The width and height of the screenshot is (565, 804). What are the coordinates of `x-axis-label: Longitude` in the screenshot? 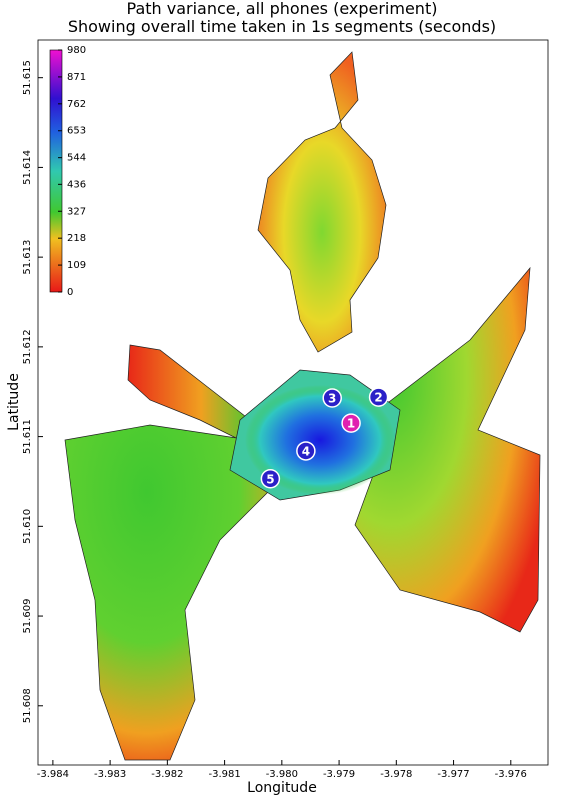 It's located at (282, 788).